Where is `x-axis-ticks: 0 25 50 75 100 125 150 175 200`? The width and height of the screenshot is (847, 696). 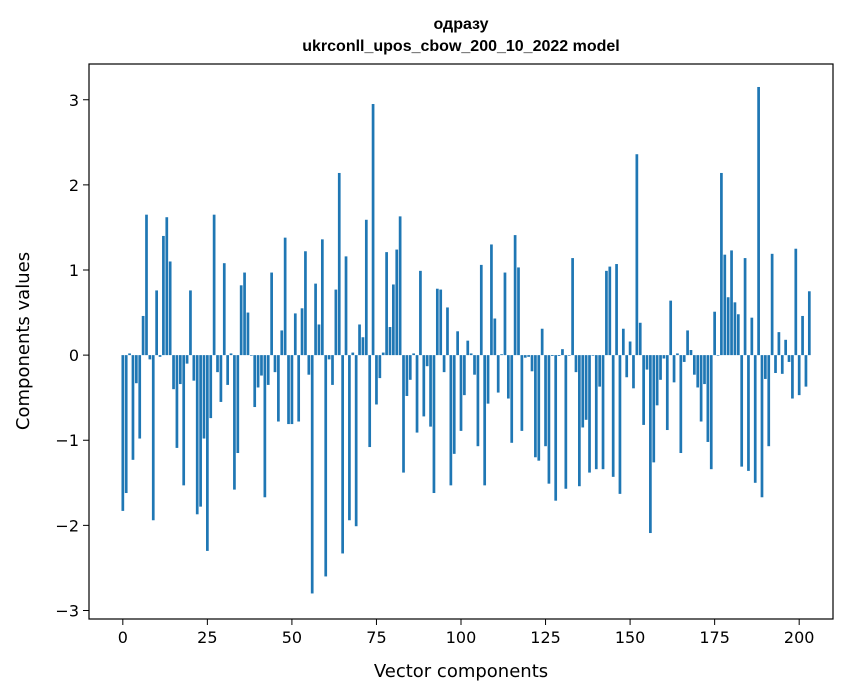
x-axis-ticks: 0 25 50 75 100 125 150 175 200 is located at coordinates (466, 633).